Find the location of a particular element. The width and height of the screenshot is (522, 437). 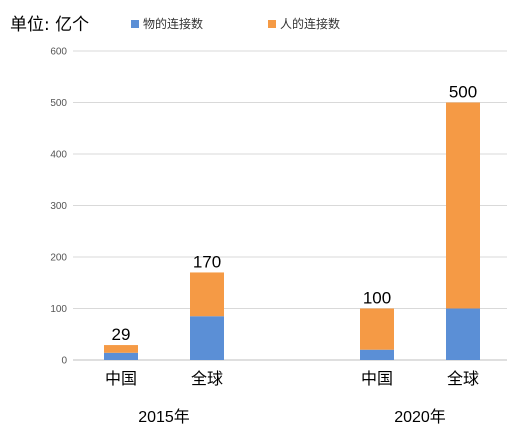

y-tick-label: 200 is located at coordinates (58, 258).